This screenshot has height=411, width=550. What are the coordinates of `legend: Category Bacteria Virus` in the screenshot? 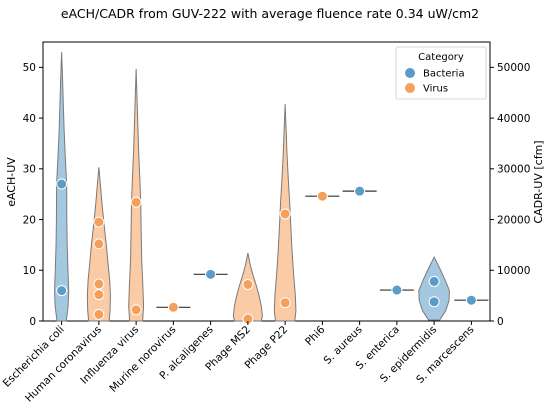 It's located at (441, 73).